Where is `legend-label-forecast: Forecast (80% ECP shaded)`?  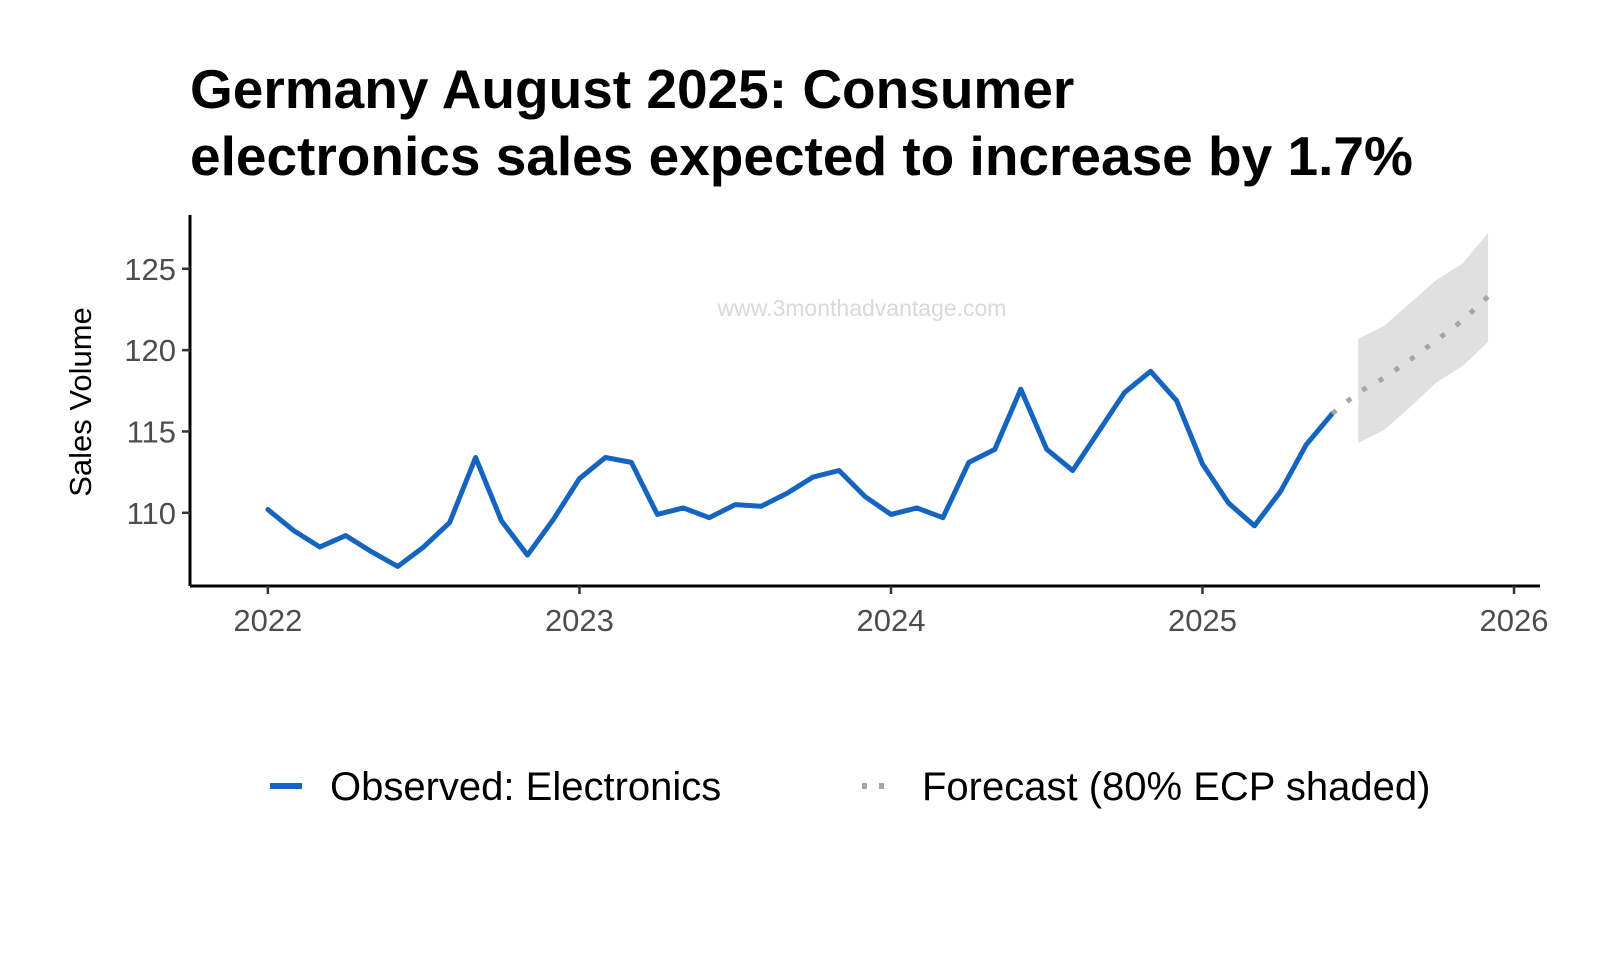
legend-label-forecast: Forecast (80% ECP shaded) is located at coordinates (1176, 787).